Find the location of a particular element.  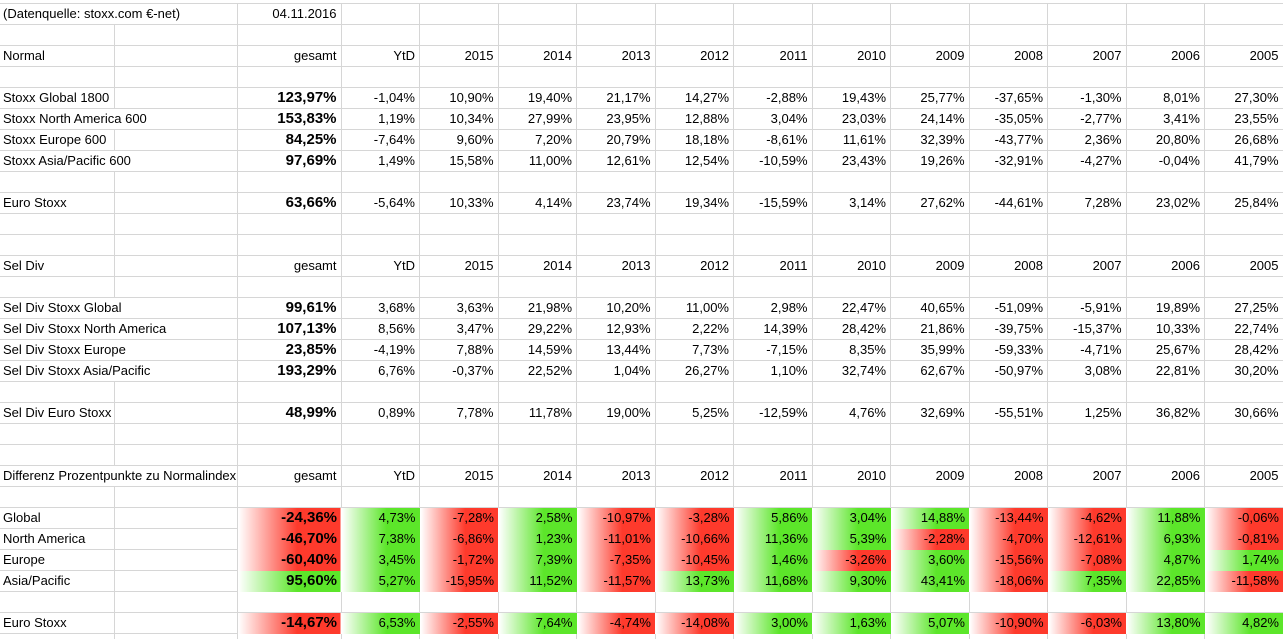

year-value-cell: 1,19% is located at coordinates (380, 119).